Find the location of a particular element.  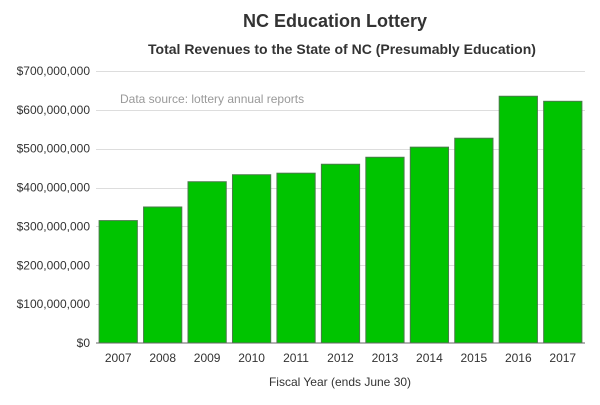

y-tick-label: $0 is located at coordinates (84, 343).